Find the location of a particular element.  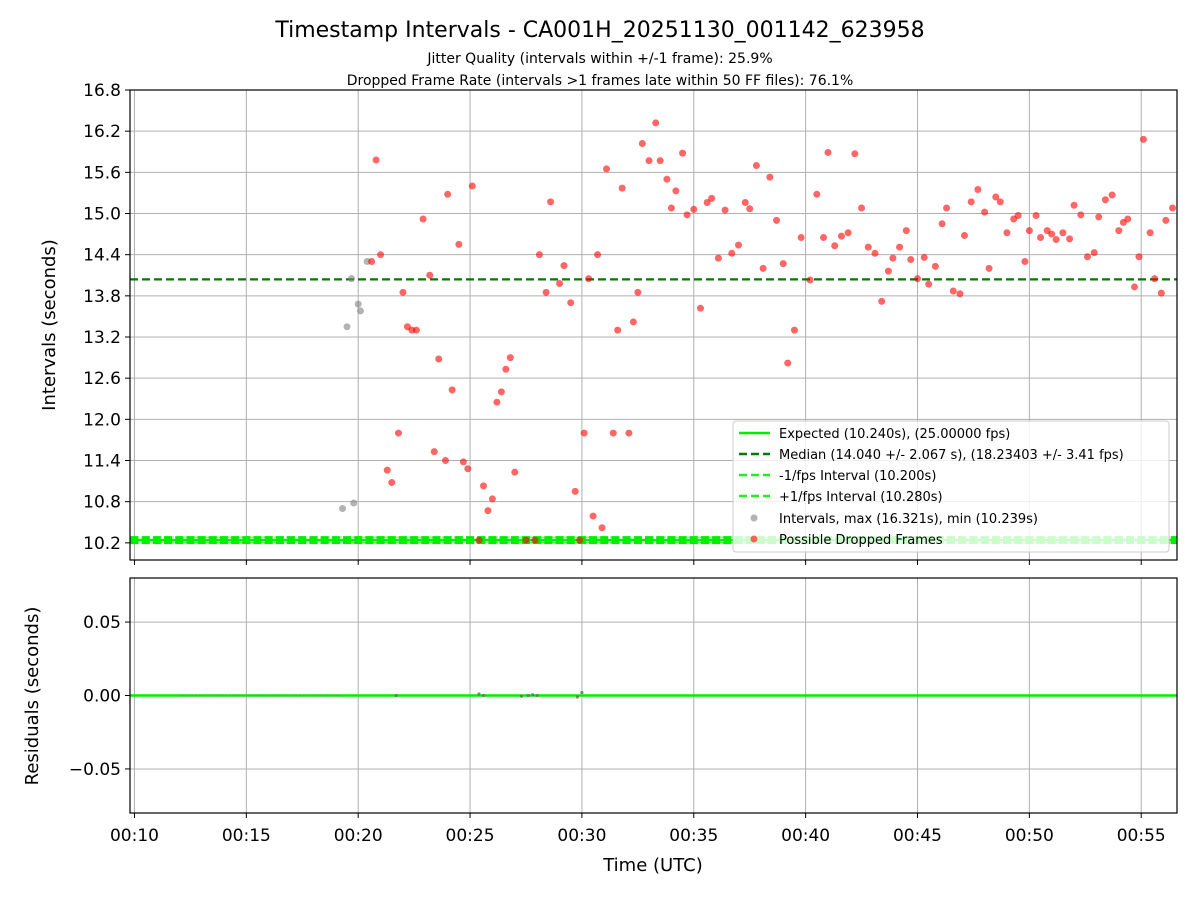

residuals-xtick-label: 00:20 is located at coordinates (358, 836).